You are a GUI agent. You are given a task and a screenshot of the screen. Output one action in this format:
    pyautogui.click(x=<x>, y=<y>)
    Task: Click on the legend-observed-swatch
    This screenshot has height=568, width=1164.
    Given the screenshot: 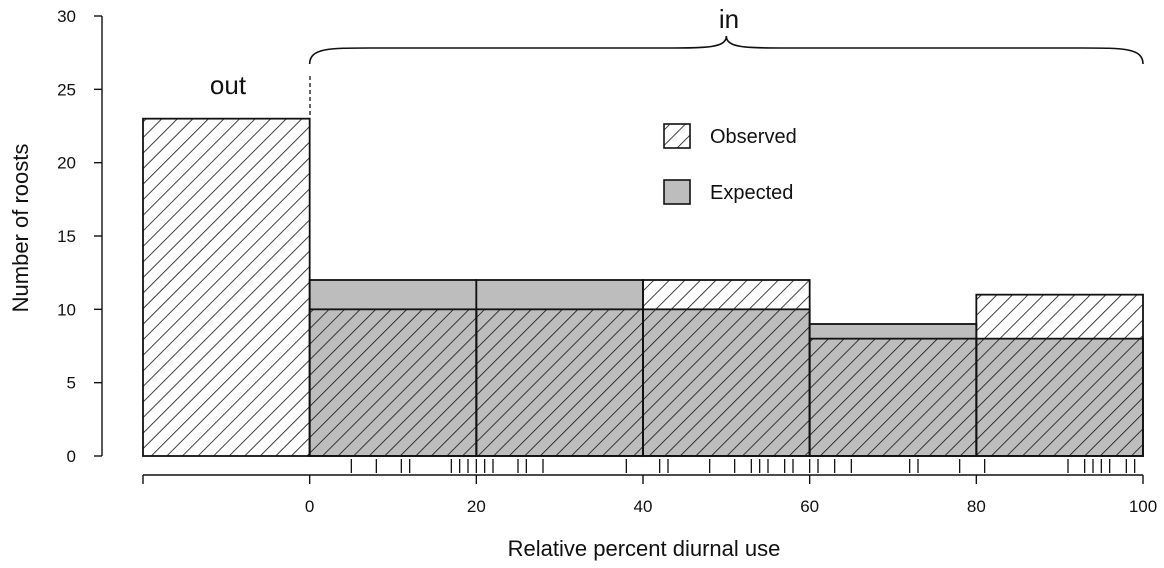 What is the action you would take?
    pyautogui.click(x=677, y=136)
    